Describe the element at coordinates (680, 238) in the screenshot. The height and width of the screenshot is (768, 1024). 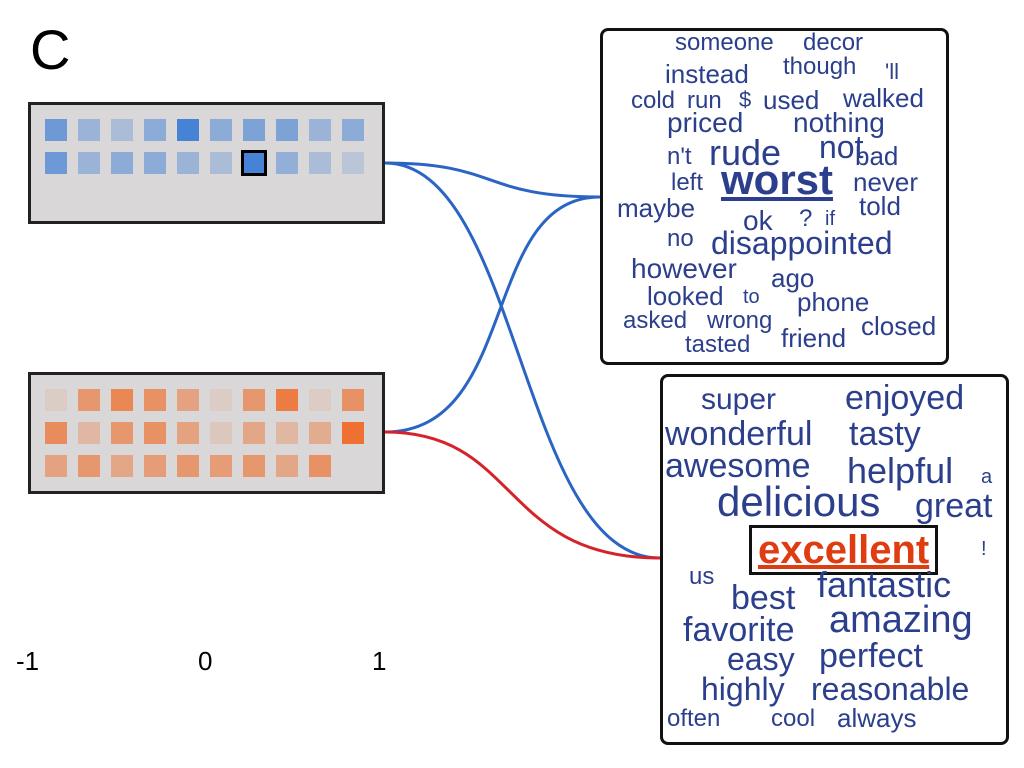
I see `cloud-word: no` at that location.